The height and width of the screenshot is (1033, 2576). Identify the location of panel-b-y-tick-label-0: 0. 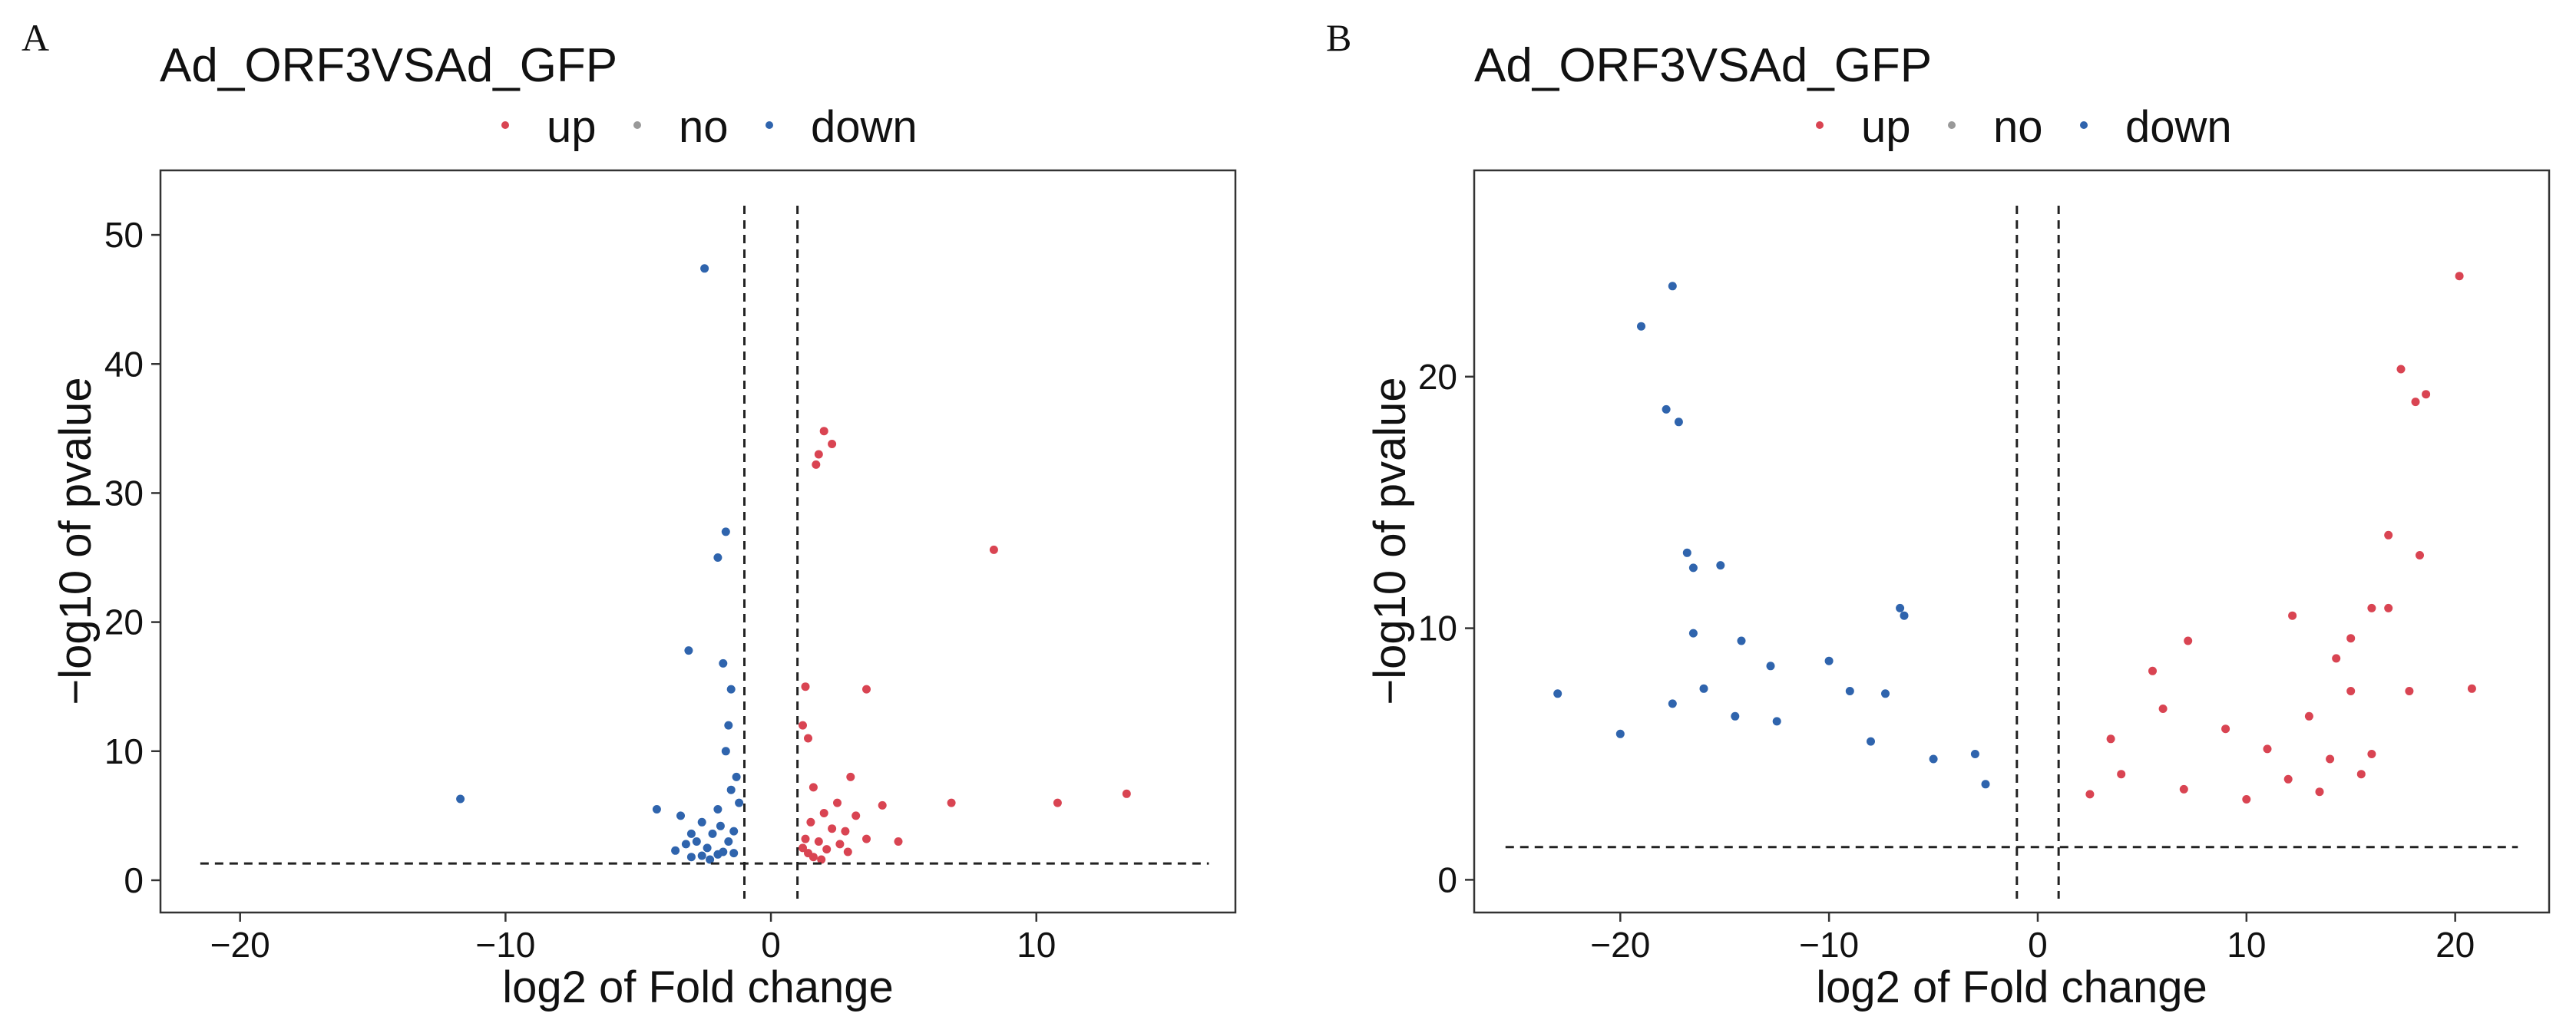
(1447, 879).